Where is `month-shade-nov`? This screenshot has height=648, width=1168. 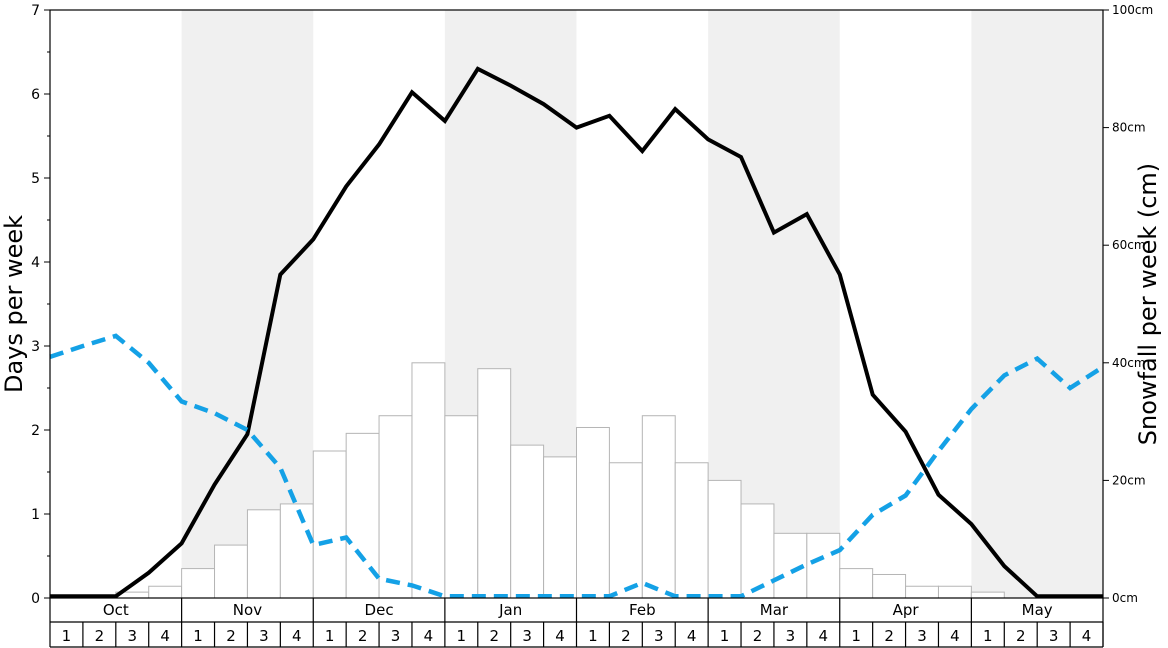
month-shade-nov is located at coordinates (247, 304).